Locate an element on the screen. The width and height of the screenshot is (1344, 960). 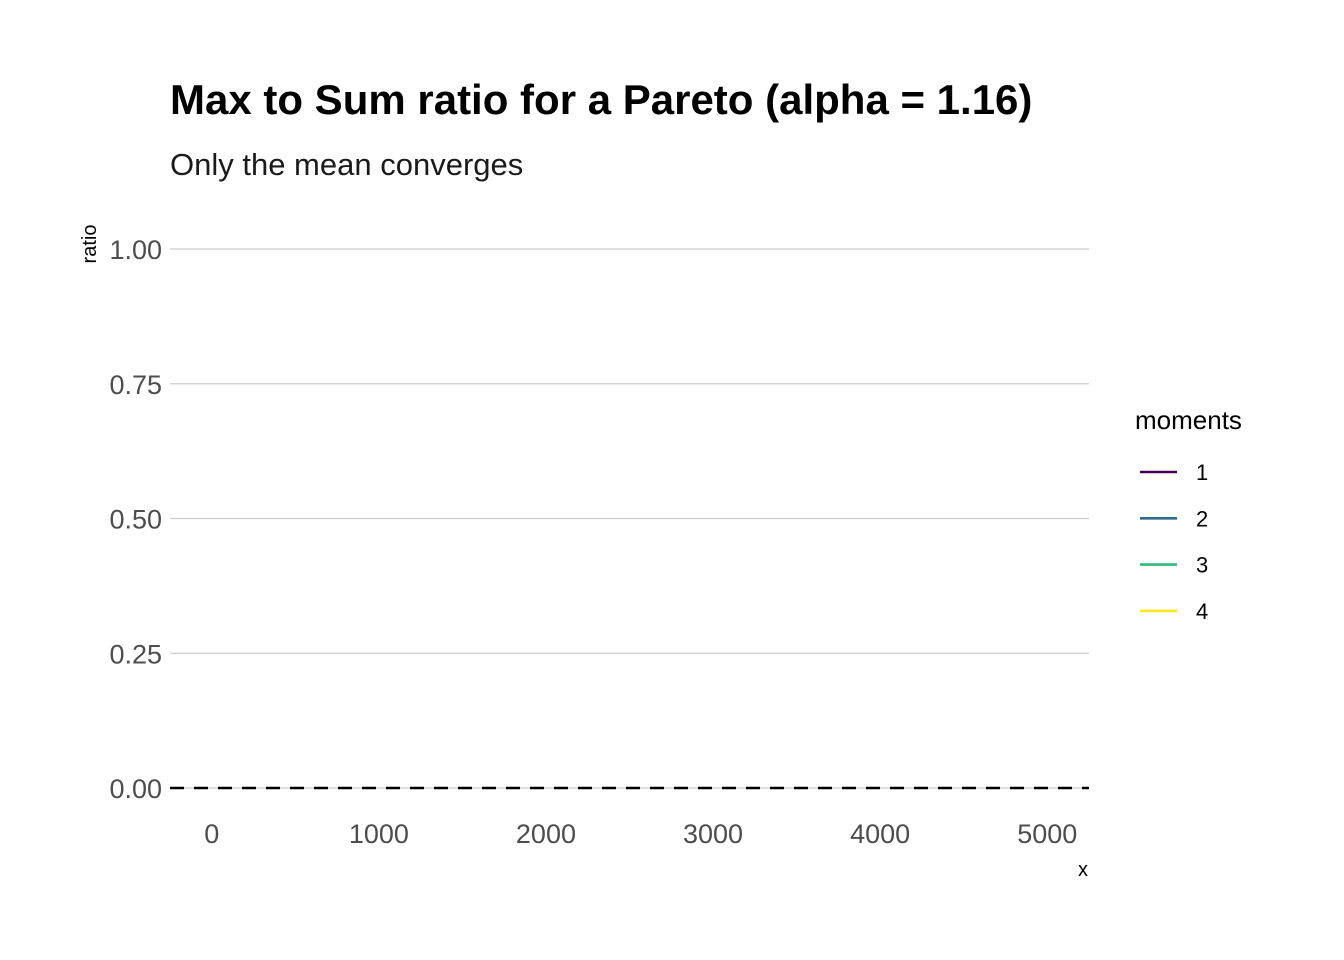
legend-label-3: 3 is located at coordinates (1202, 565).